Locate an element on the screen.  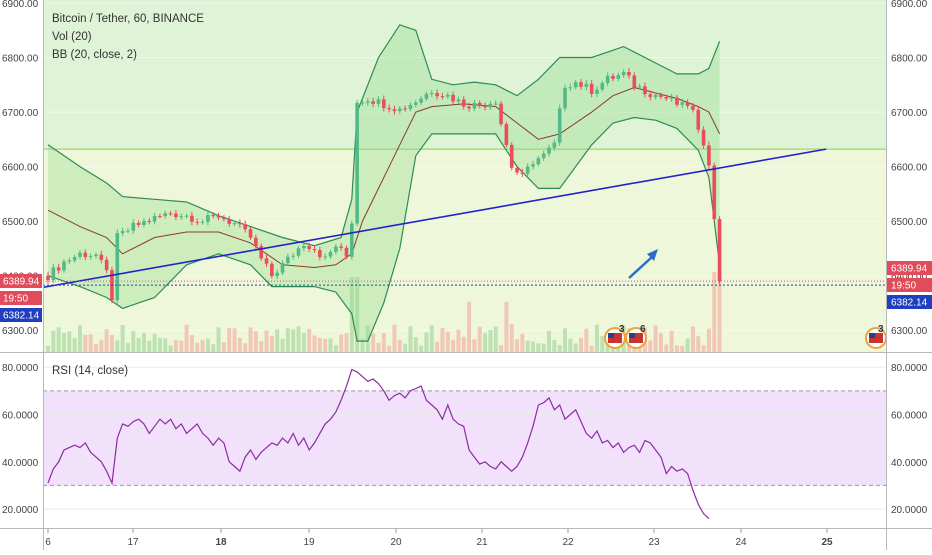
time-tick-label: 22 is located at coordinates (568, 542).